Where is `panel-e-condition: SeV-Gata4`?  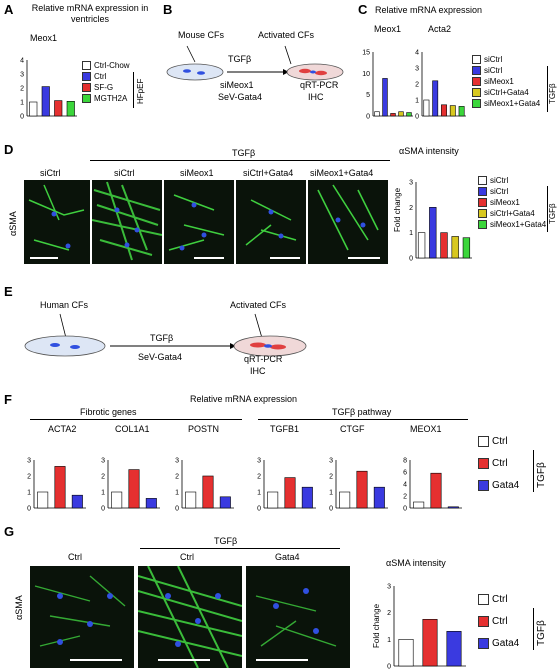 panel-e-condition: SeV-Gata4 is located at coordinates (160, 357).